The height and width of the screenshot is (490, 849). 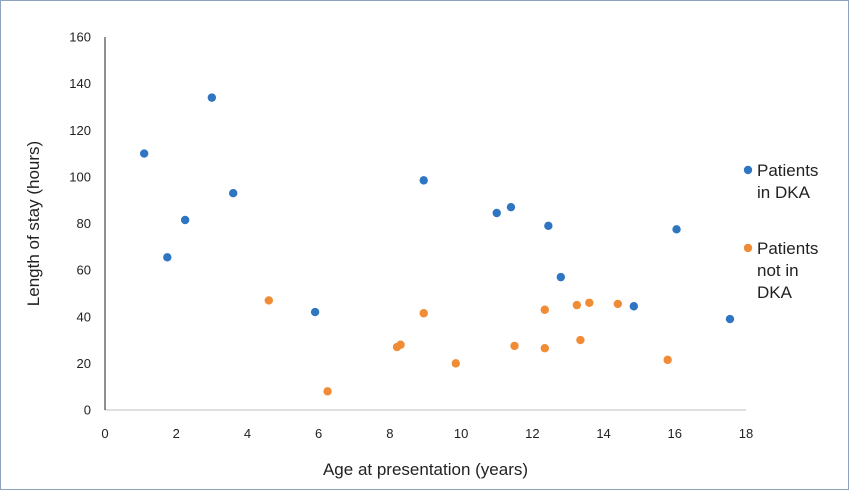 What do you see at coordinates (461, 433) in the screenshot?
I see `x-tick-label: 10` at bounding box center [461, 433].